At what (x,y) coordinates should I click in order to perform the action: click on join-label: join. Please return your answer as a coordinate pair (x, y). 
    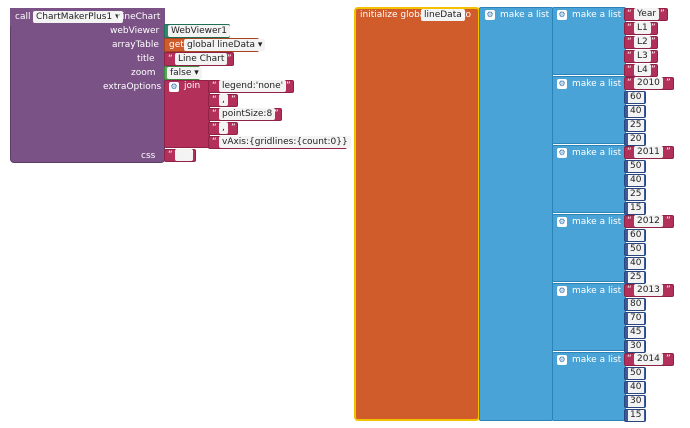
    Looking at the image, I should click on (192, 86).